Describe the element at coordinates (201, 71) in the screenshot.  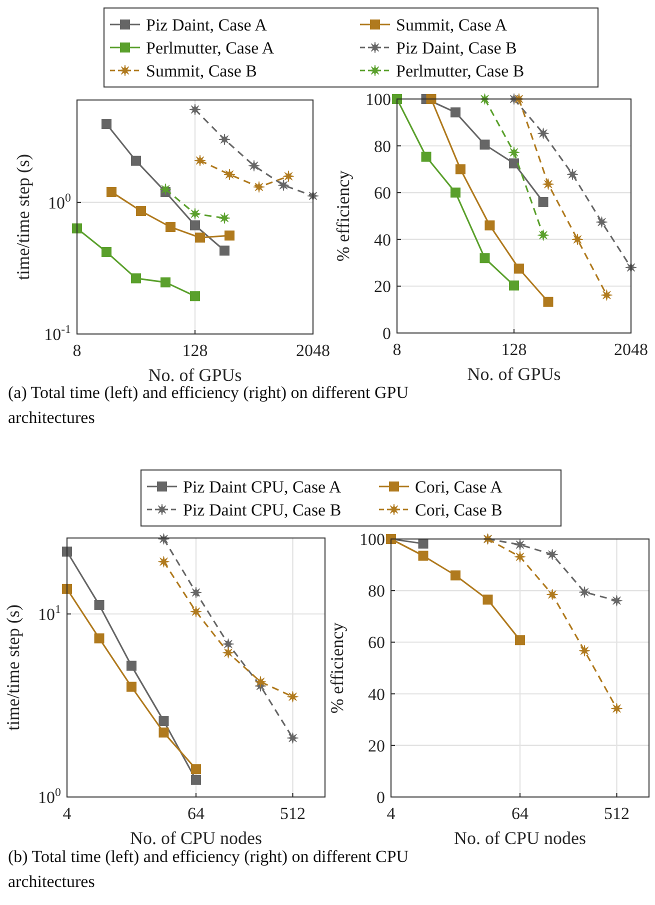
I see `legend-label: Summit, Case B` at that location.